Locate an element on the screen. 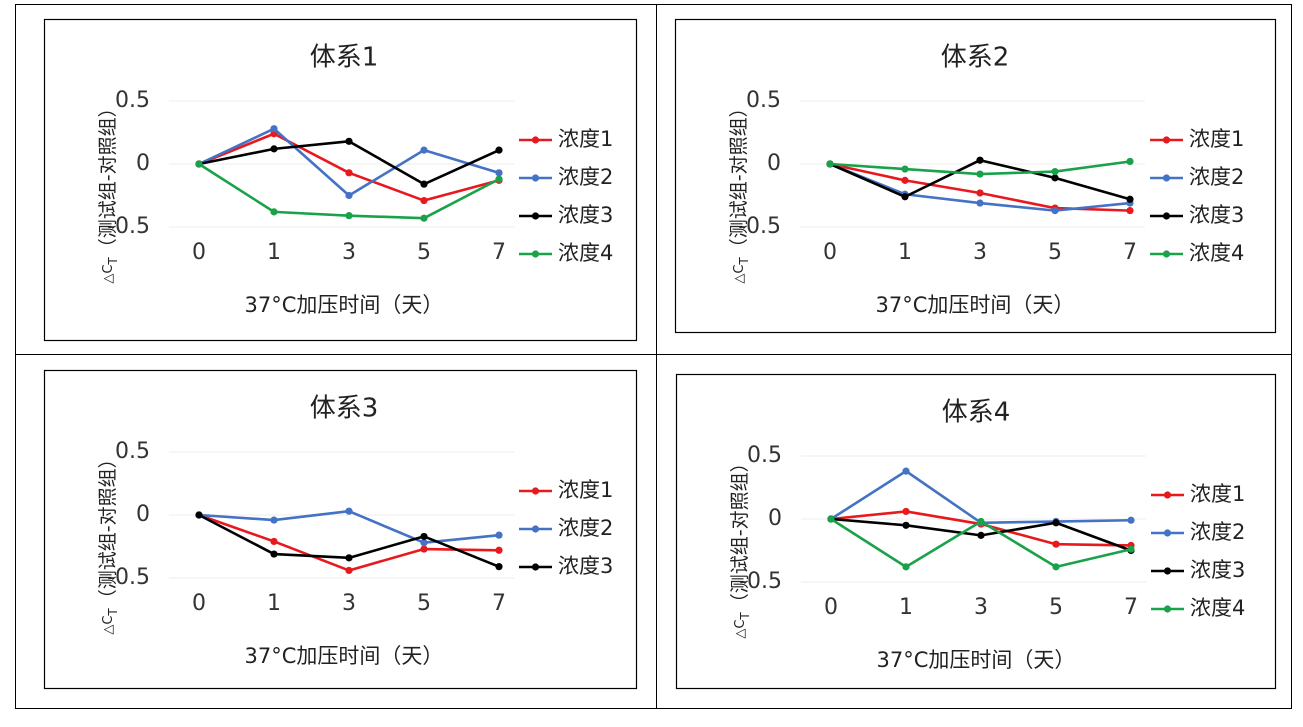 This screenshot has width=1303, height=727. chart-title: 体系1 is located at coordinates (344, 58).